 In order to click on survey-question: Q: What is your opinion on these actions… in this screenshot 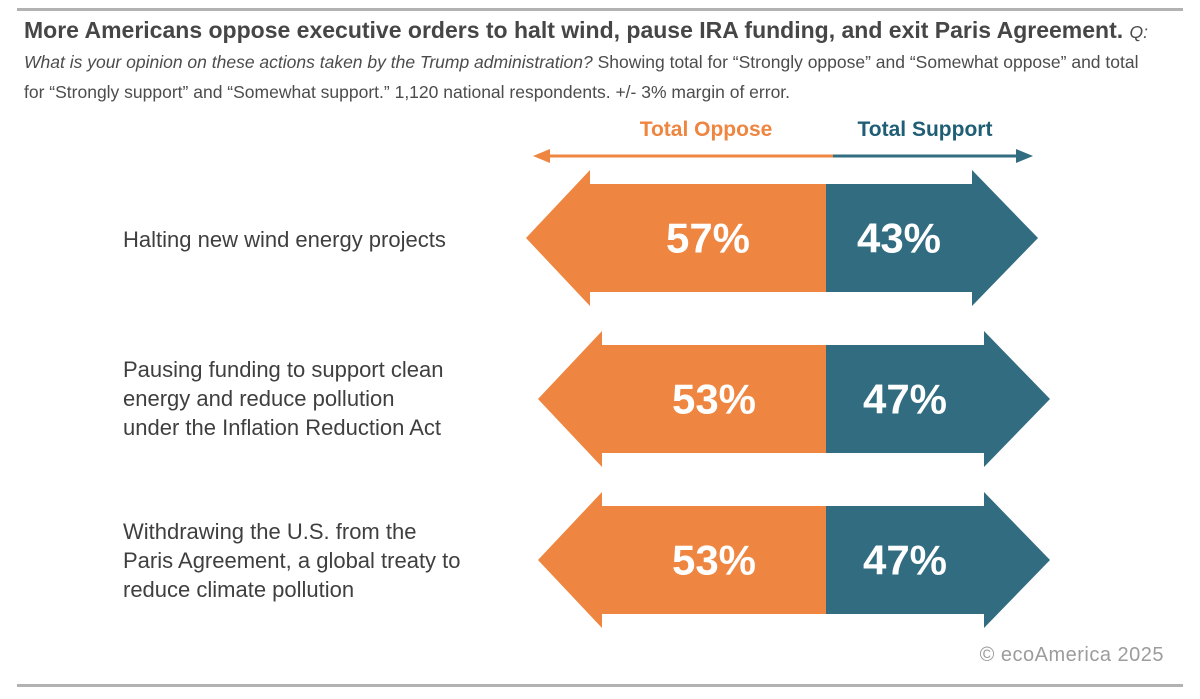, I will do `click(586, 47)`.